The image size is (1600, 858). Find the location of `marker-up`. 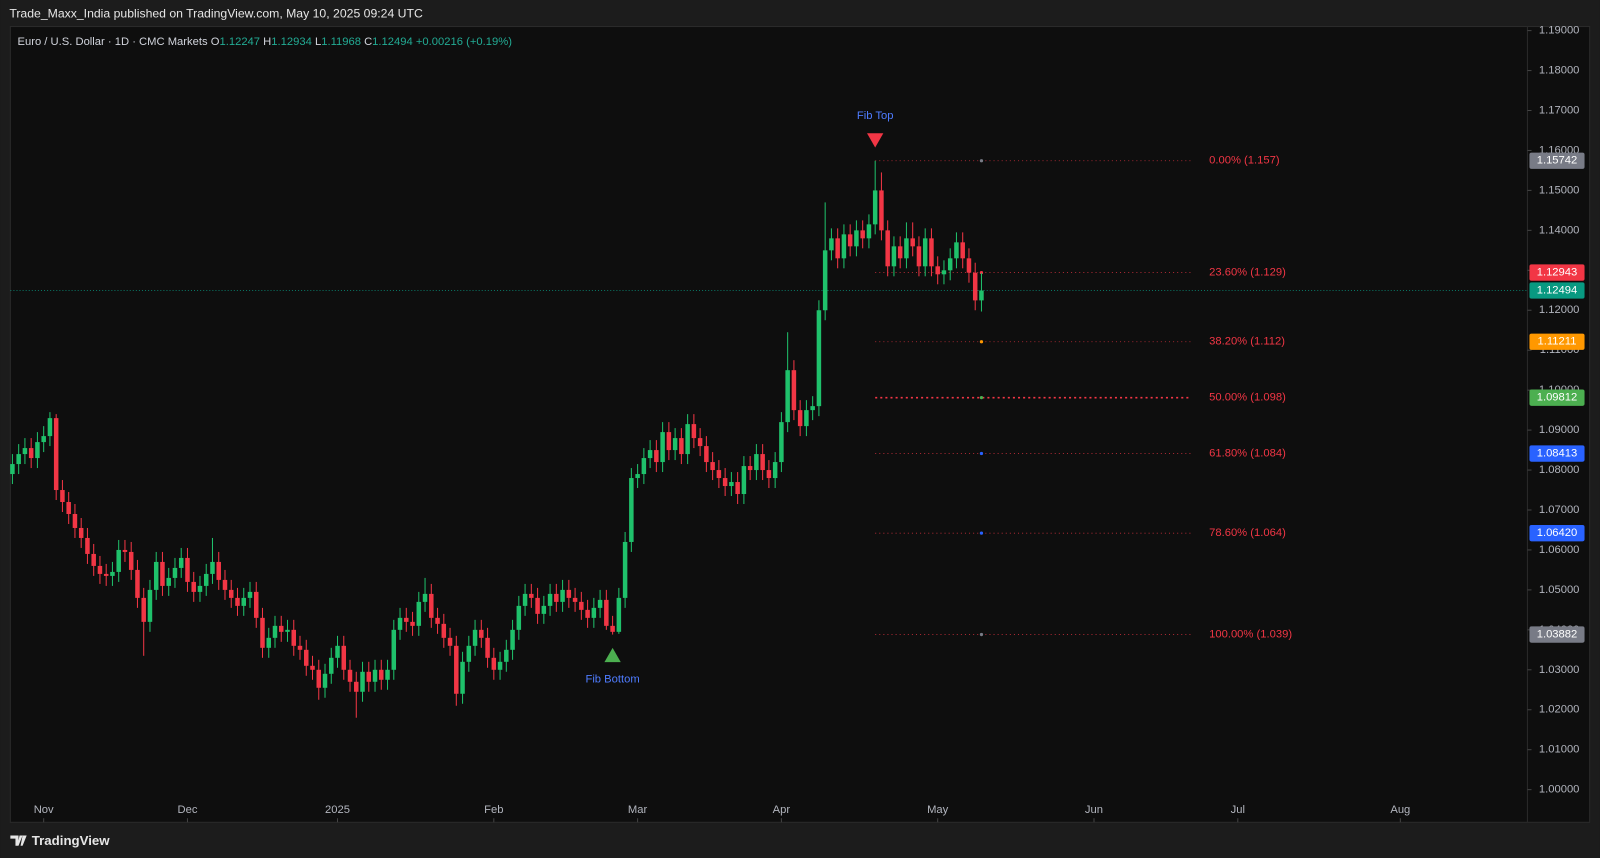

marker-up is located at coordinates (612, 655).